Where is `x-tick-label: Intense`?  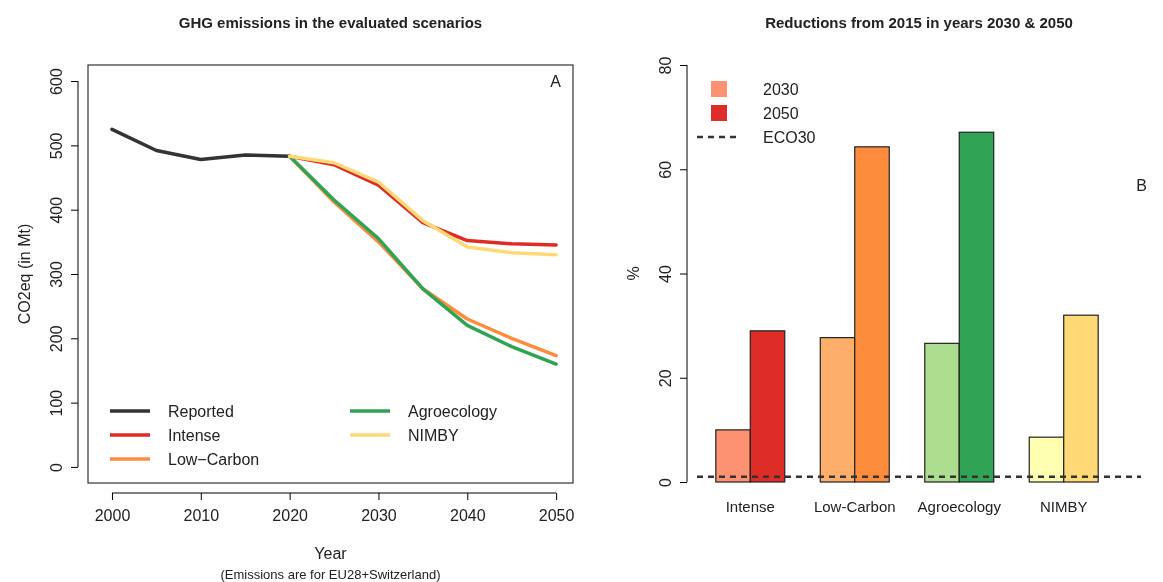 x-tick-label: Intense is located at coordinates (750, 506).